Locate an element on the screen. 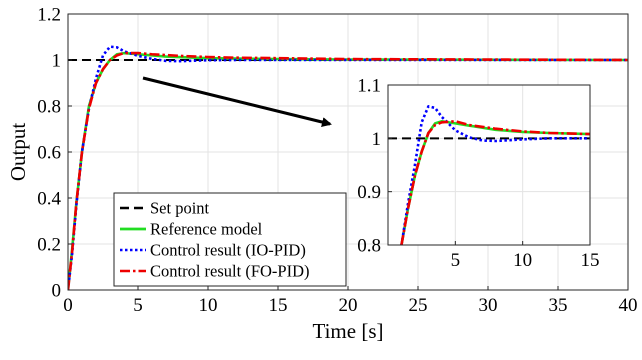 The height and width of the screenshot is (360, 642). main-y-tick-label: 0 is located at coordinates (57, 291).